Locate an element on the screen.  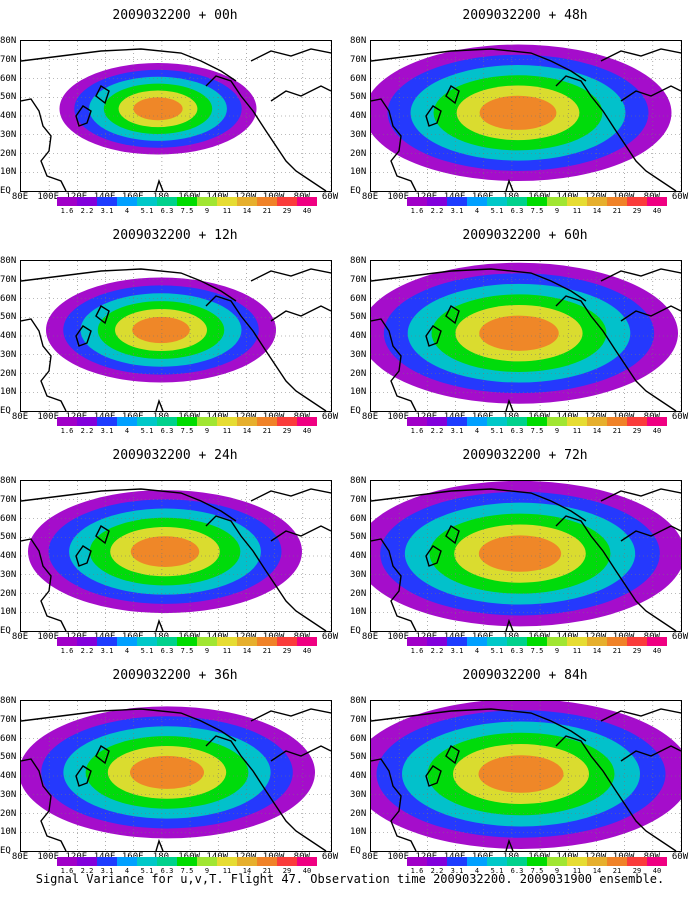
latitude-label: 80N is located at coordinates (8, 41).